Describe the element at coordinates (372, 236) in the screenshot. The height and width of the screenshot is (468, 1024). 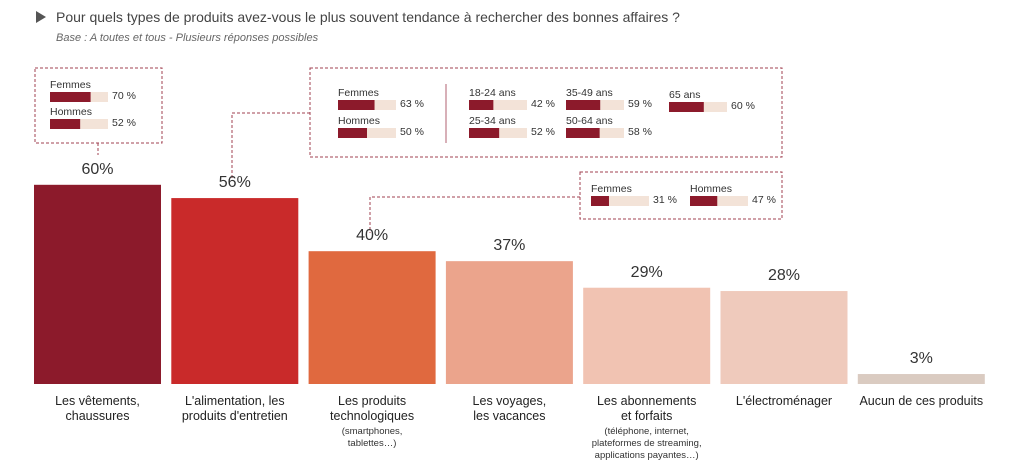
I see `value-label: 40%` at that location.